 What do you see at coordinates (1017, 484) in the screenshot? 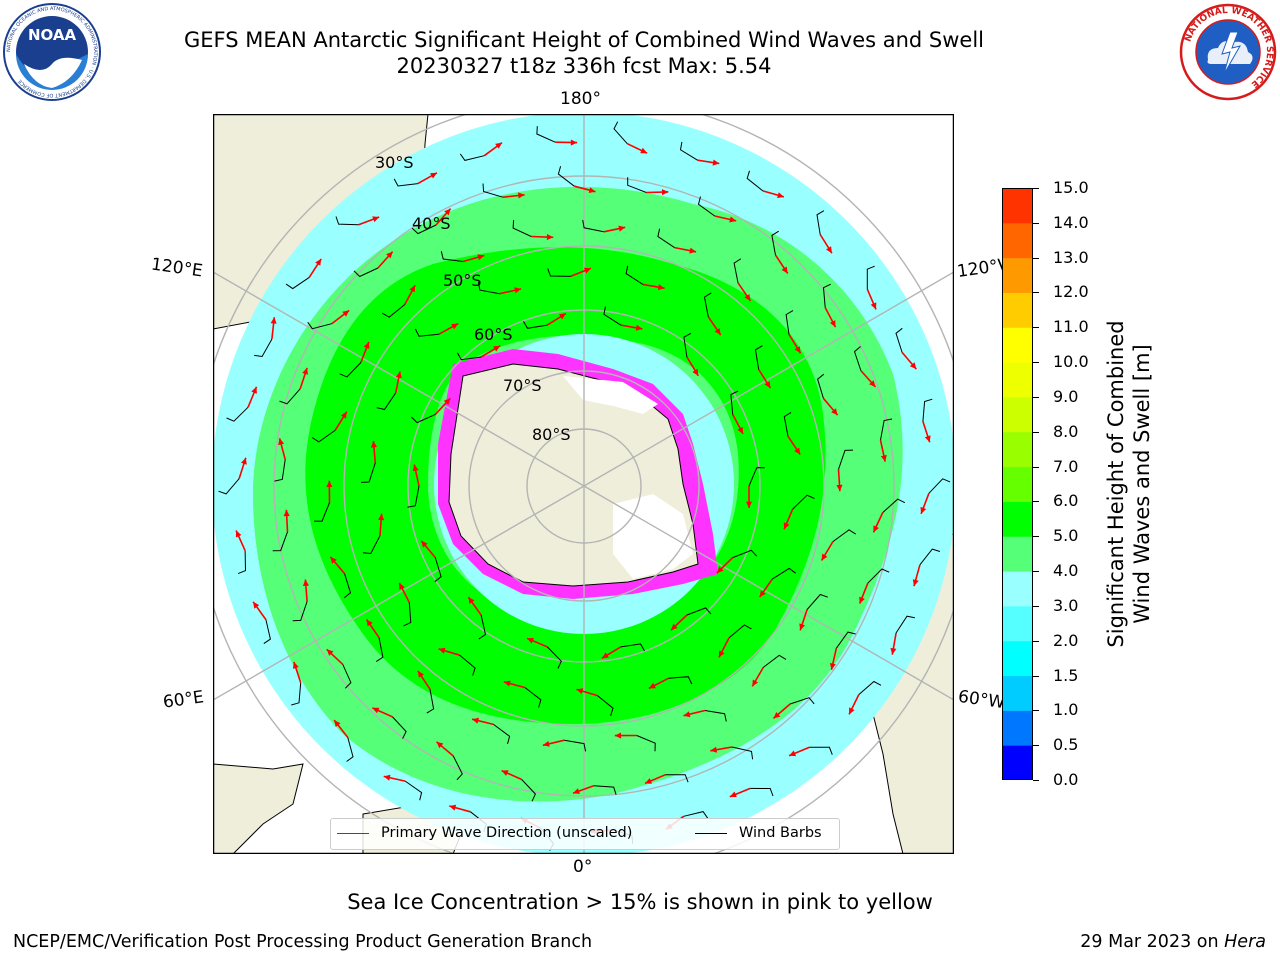
I see `colorbar-border` at bounding box center [1017, 484].